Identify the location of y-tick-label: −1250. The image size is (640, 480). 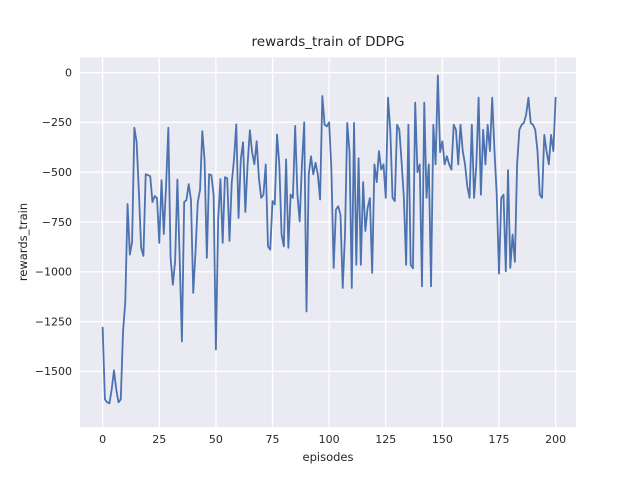
(53, 321).